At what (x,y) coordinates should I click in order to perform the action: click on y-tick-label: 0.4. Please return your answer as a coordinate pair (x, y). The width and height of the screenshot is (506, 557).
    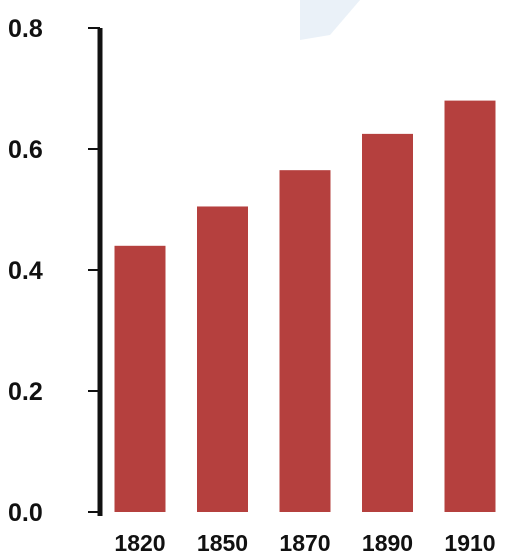
    Looking at the image, I should click on (25, 271).